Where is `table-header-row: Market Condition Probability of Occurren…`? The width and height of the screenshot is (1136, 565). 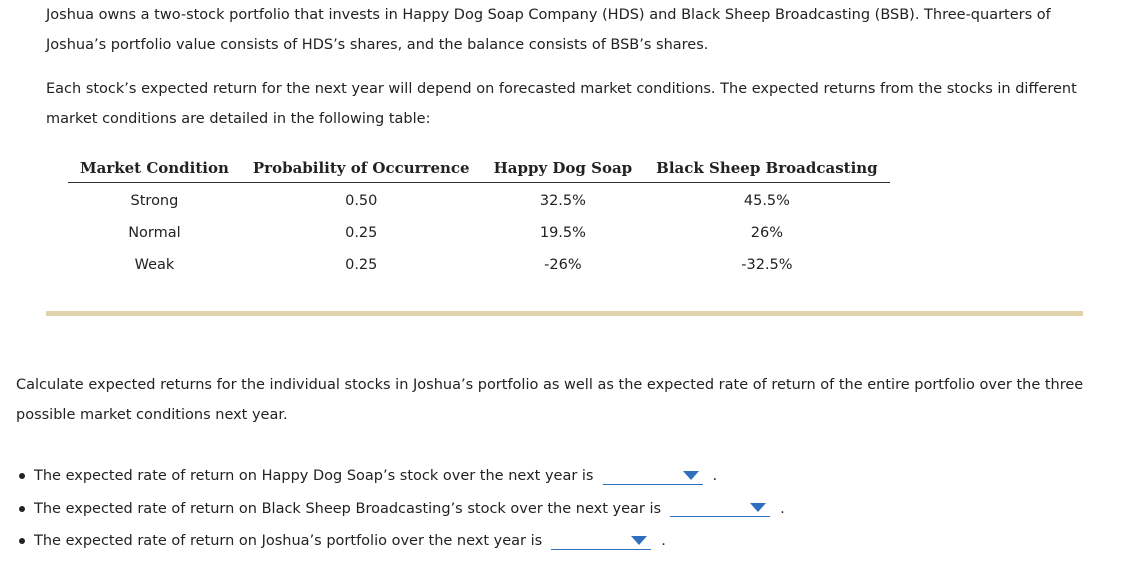
table-header-row: Market Condition Probability of Occurren… is located at coordinates (479, 169).